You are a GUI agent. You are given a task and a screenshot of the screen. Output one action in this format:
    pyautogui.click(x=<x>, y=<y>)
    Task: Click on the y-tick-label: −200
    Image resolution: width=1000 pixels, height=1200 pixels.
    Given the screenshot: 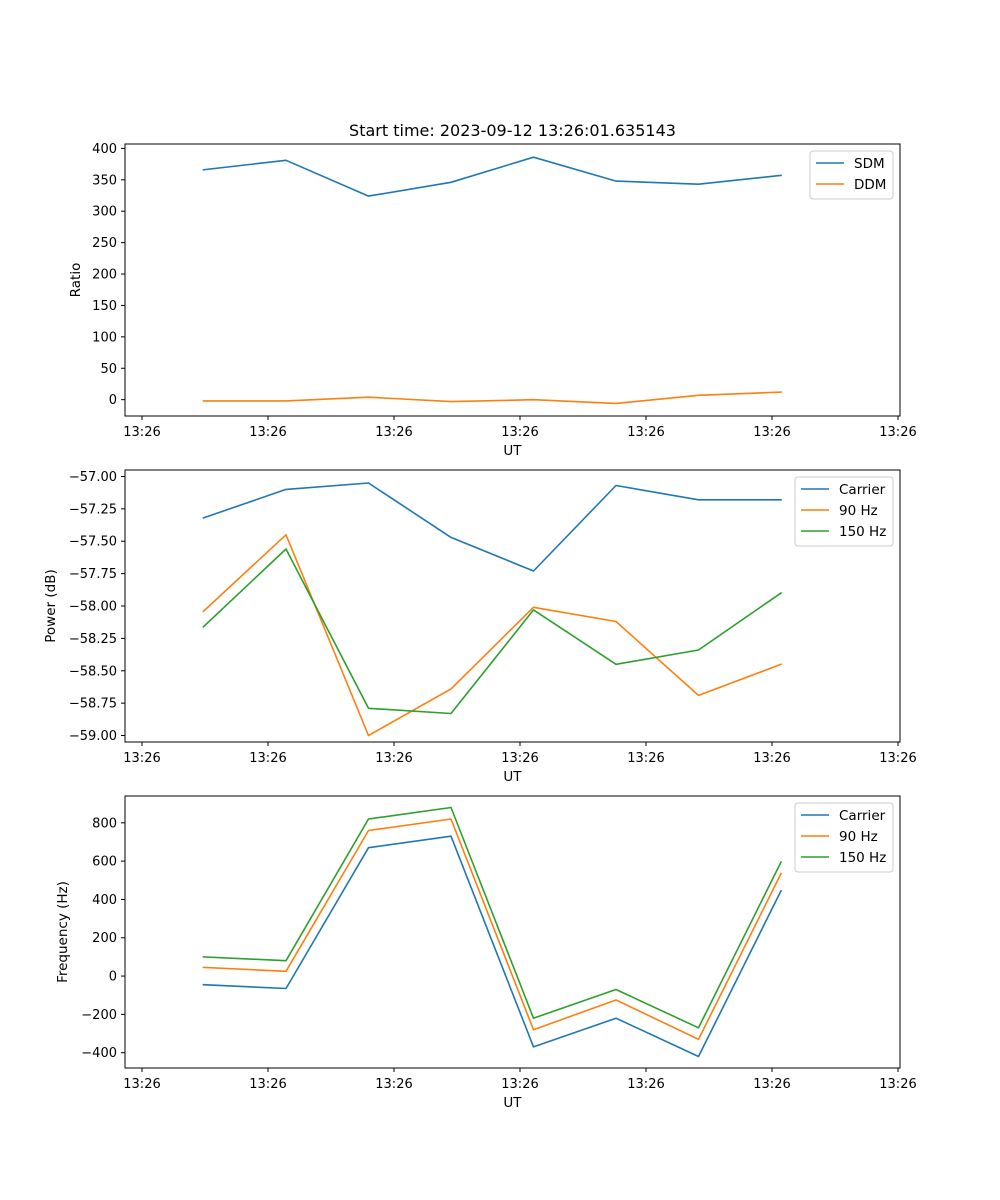 What is the action you would take?
    pyautogui.click(x=99, y=1015)
    